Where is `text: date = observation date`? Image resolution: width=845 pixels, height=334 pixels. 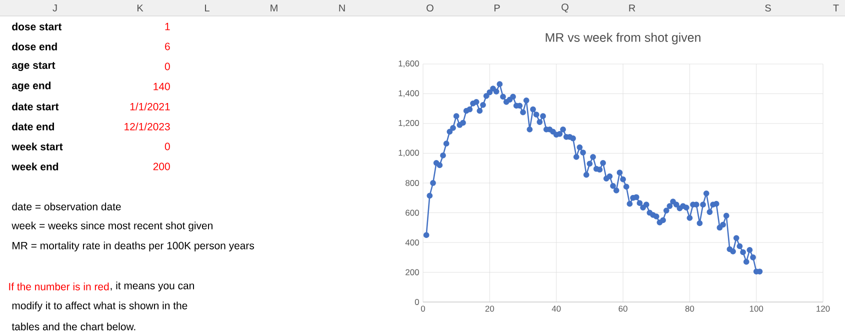 text: date = observation date is located at coordinates (66, 206).